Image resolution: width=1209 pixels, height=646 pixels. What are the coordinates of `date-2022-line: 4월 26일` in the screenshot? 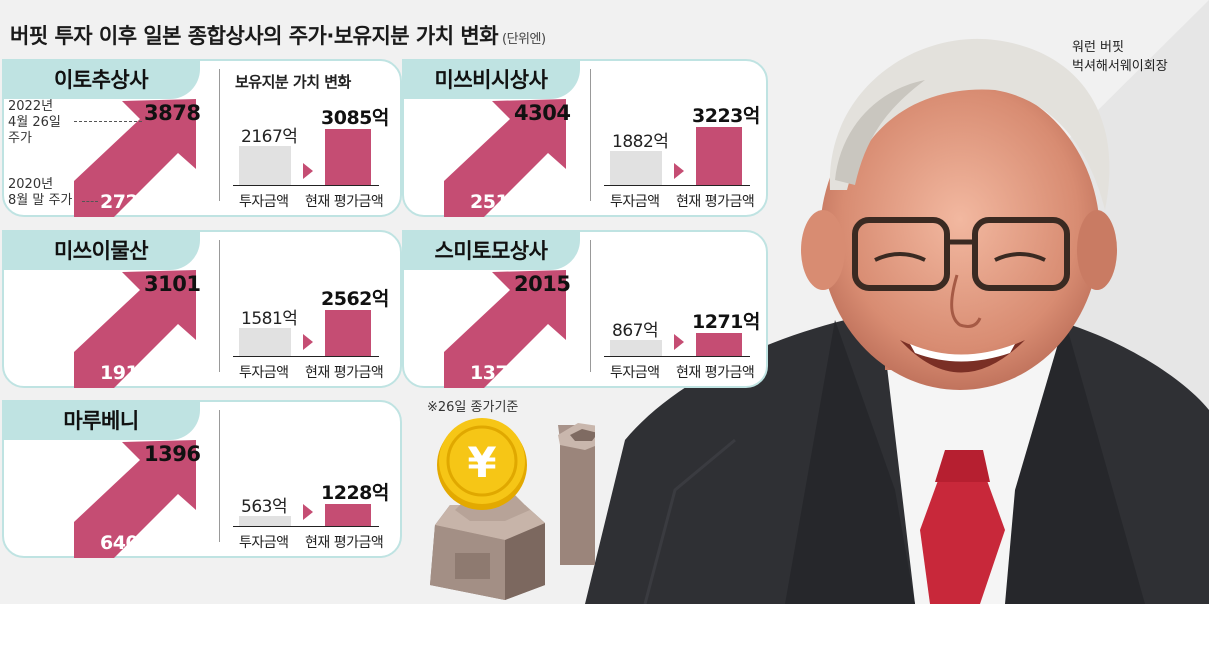 It's located at (34, 122).